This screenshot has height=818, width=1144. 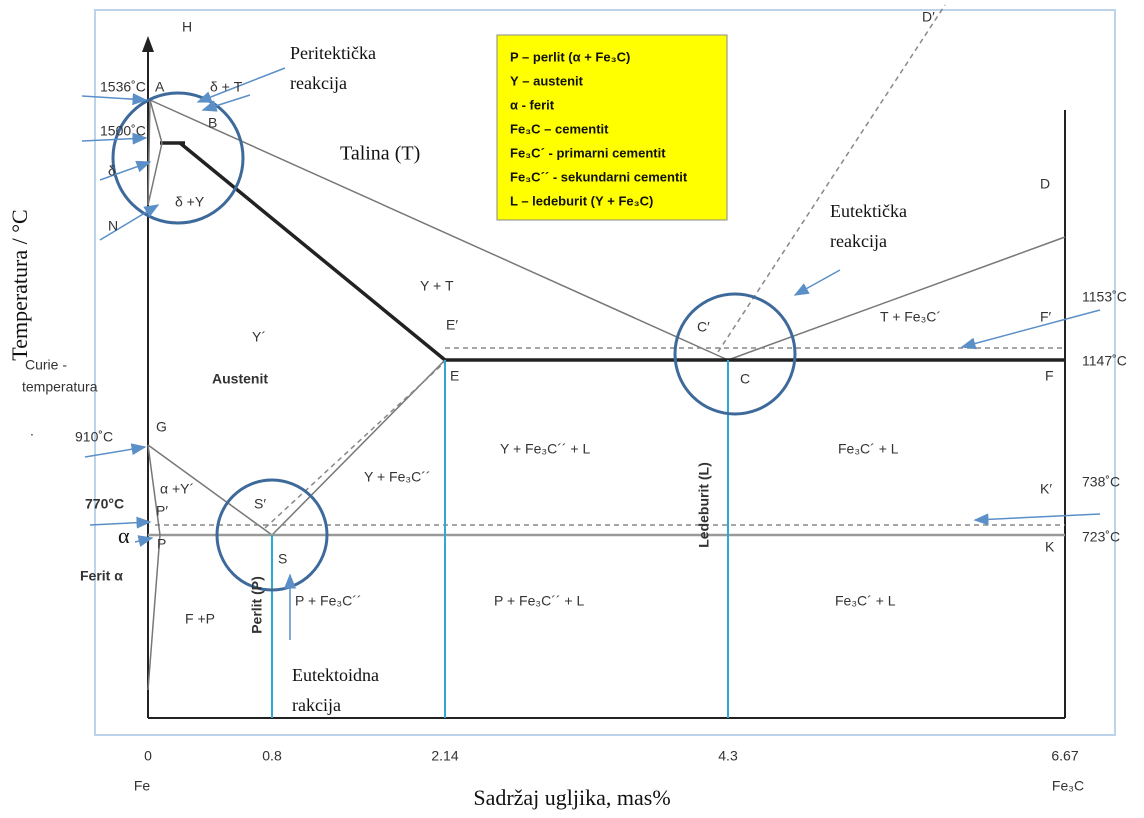 What do you see at coordinates (868, 211) in the screenshot?
I see `label: Eutektička` at bounding box center [868, 211].